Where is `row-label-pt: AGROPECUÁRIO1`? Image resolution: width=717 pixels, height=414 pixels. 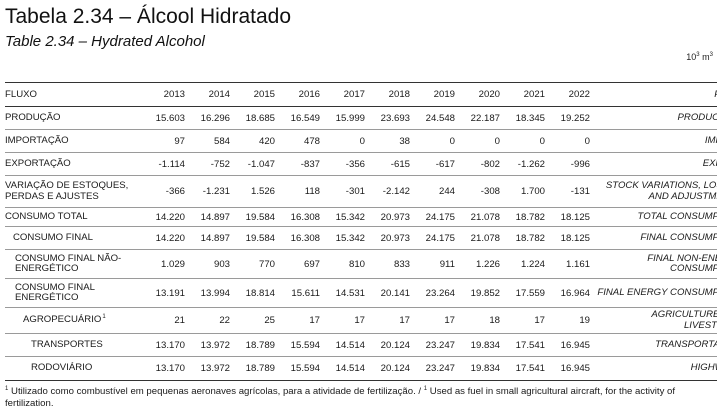 row-label-pt: AGROPECUÁRIO1 is located at coordinates (74, 320).